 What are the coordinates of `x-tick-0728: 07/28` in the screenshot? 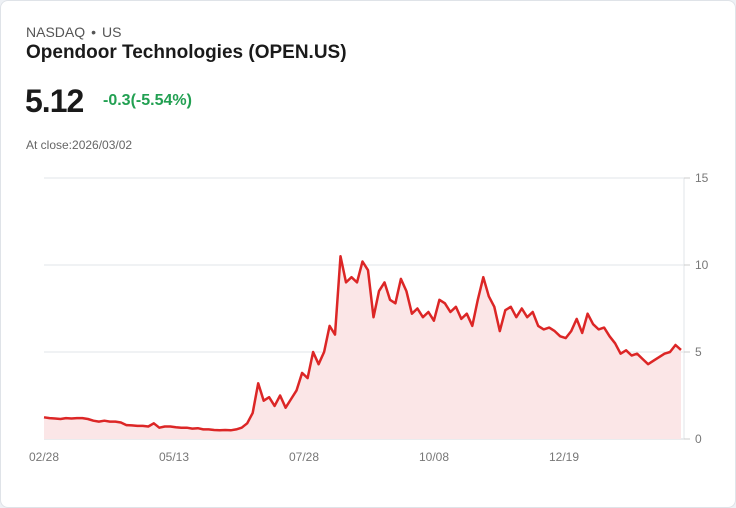 It's located at (304, 457).